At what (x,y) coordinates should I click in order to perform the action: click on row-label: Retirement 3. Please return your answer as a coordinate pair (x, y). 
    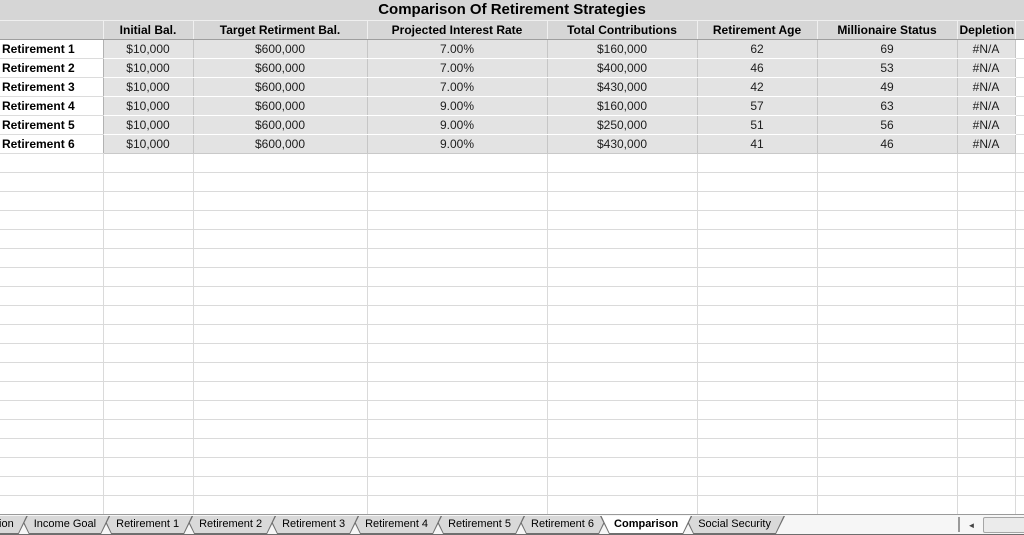
    Looking at the image, I should click on (52, 87).